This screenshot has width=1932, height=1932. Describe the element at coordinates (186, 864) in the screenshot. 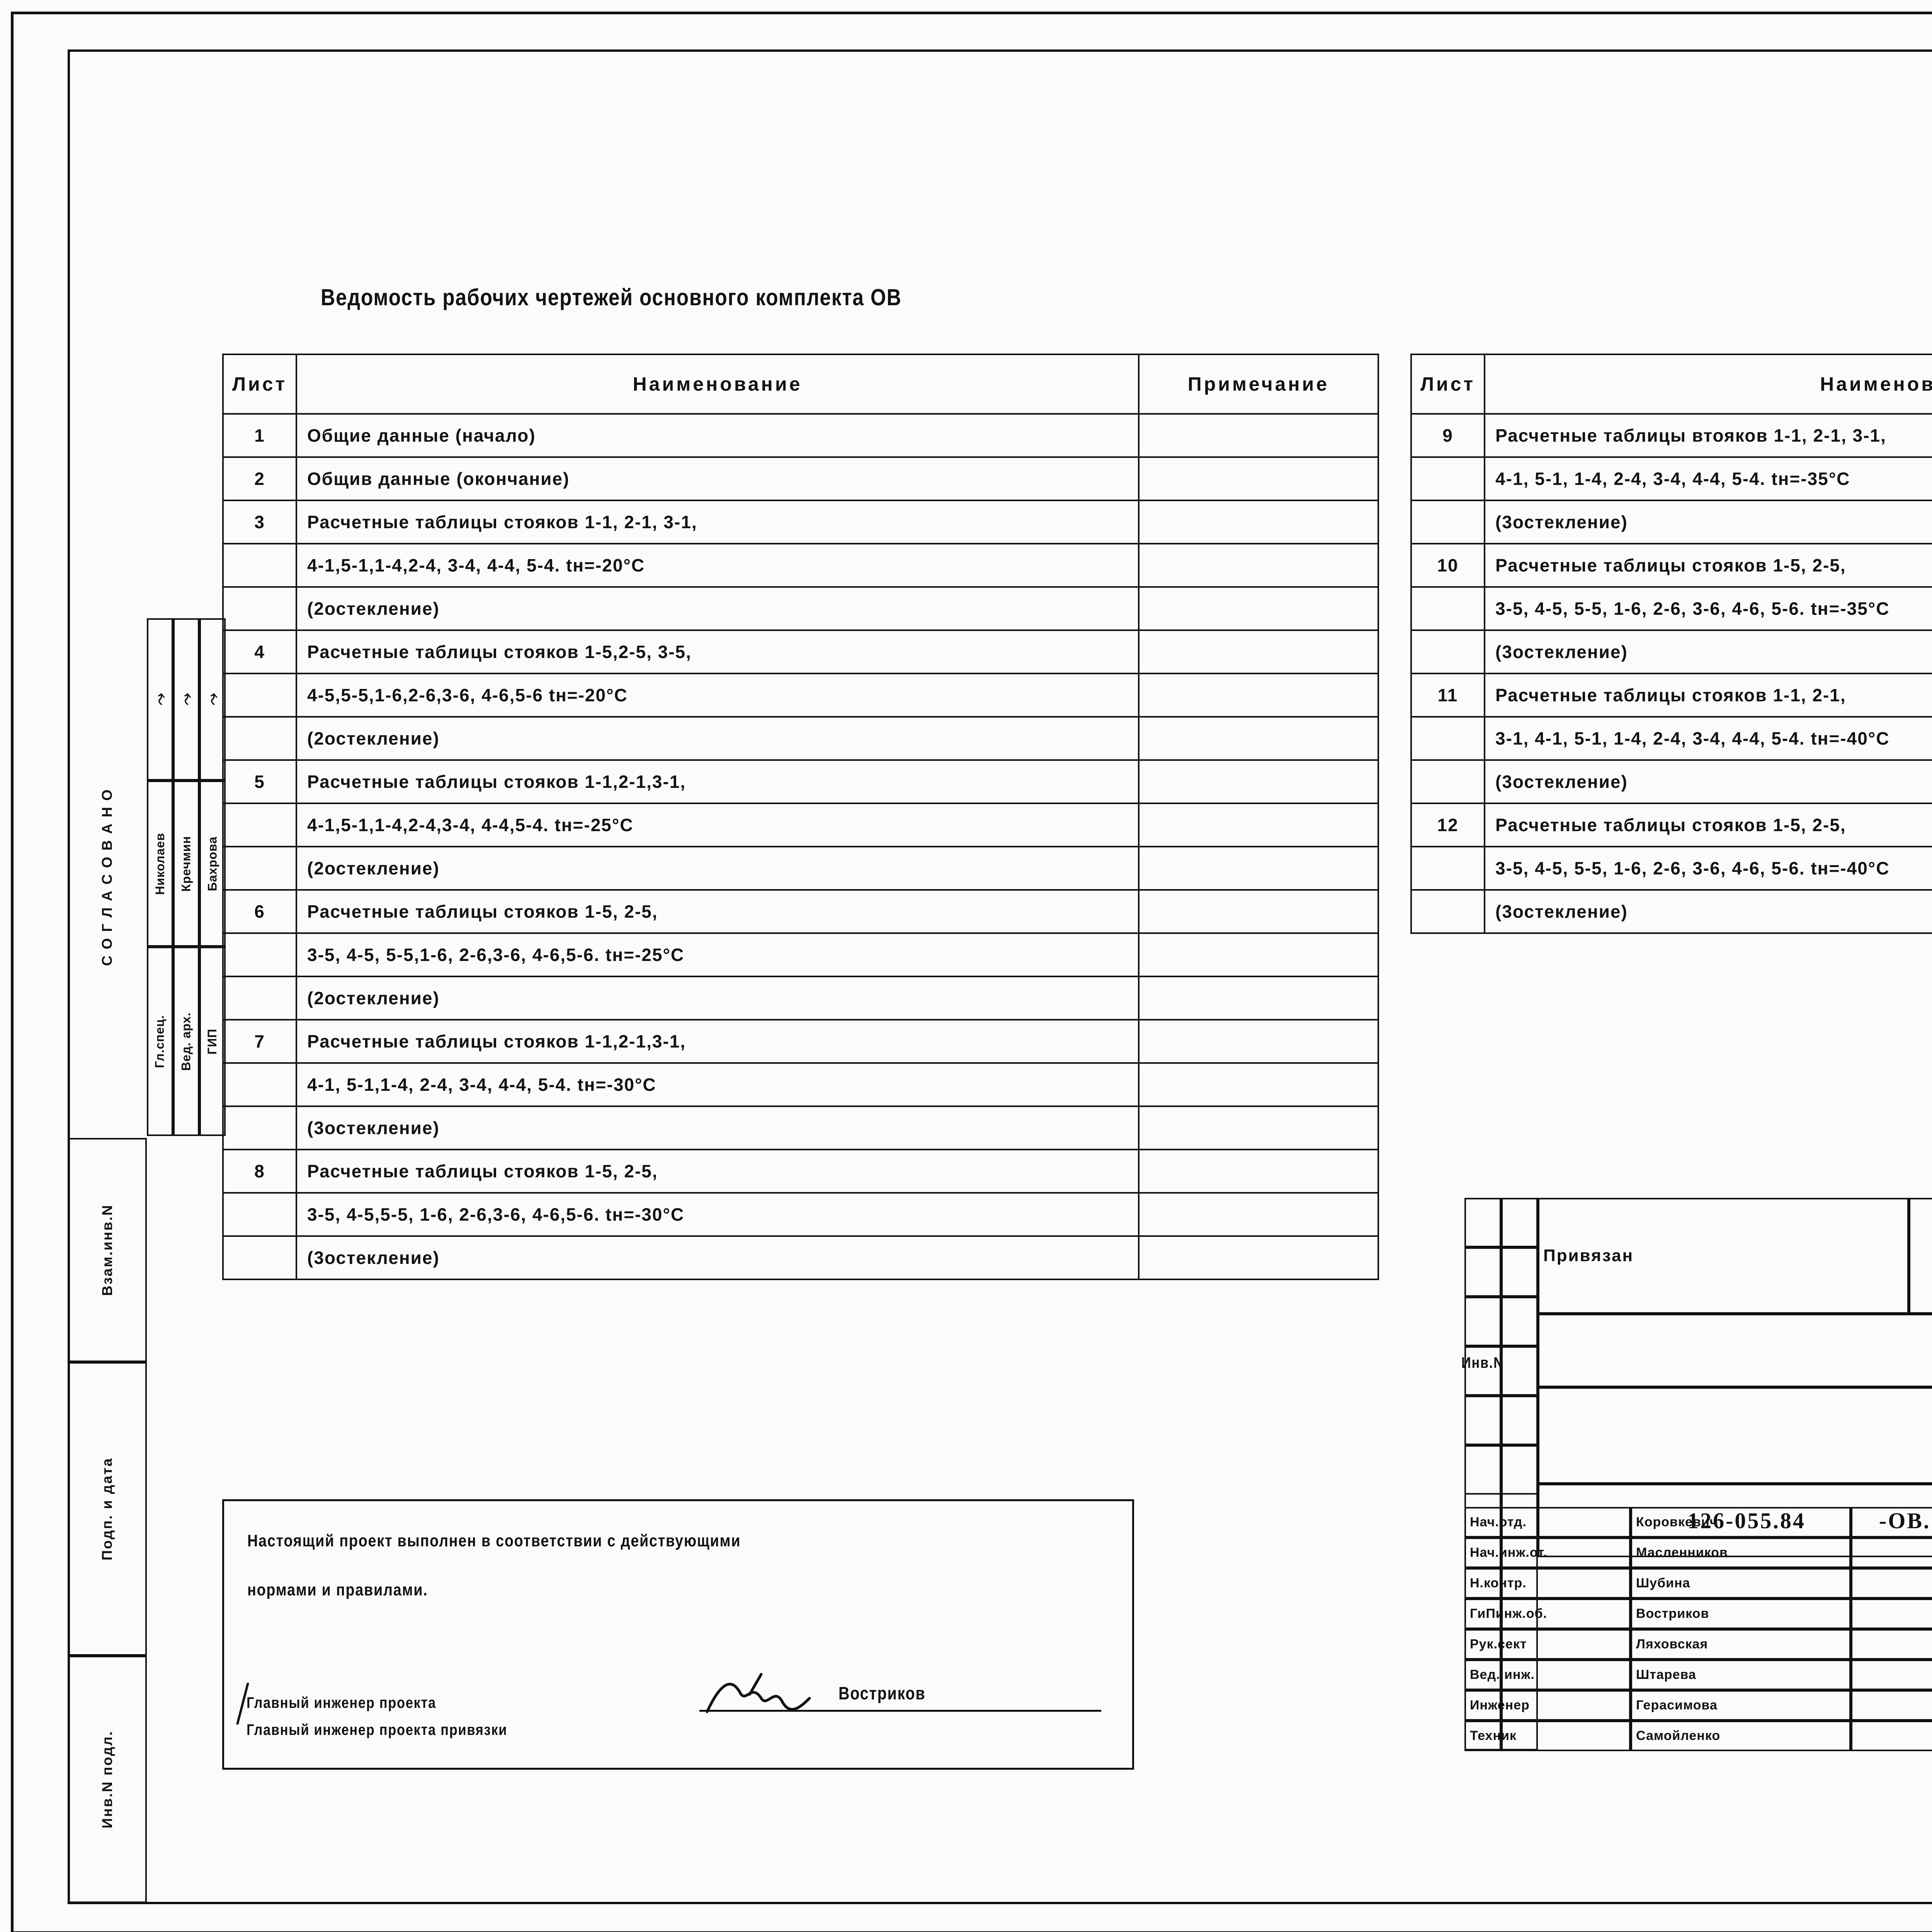

I see `approver-name-cell: Кречмин` at that location.